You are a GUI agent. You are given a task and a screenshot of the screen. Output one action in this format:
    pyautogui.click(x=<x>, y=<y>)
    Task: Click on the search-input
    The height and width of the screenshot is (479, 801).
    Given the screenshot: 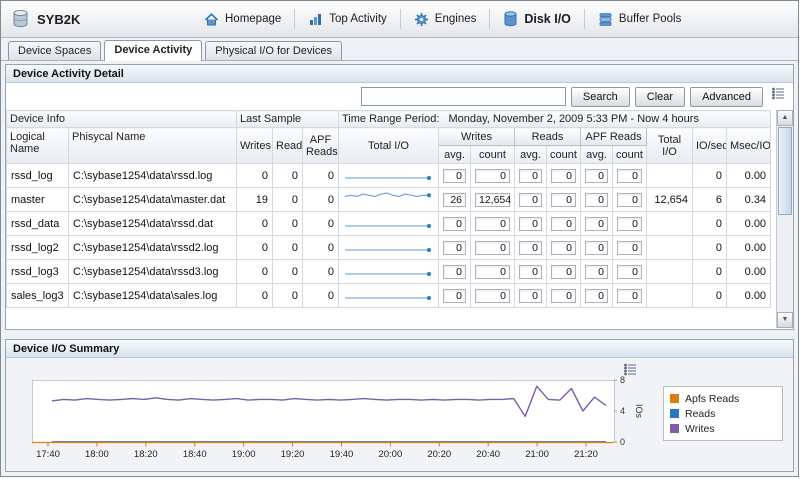 What is the action you would take?
    pyautogui.click(x=463, y=96)
    